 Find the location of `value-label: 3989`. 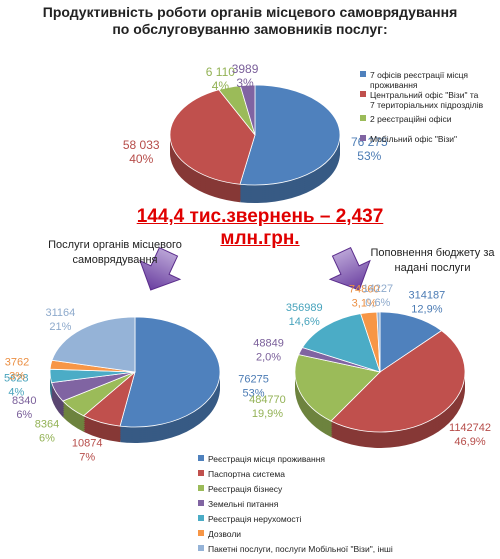

value-label: 3989 is located at coordinates (245, 69).